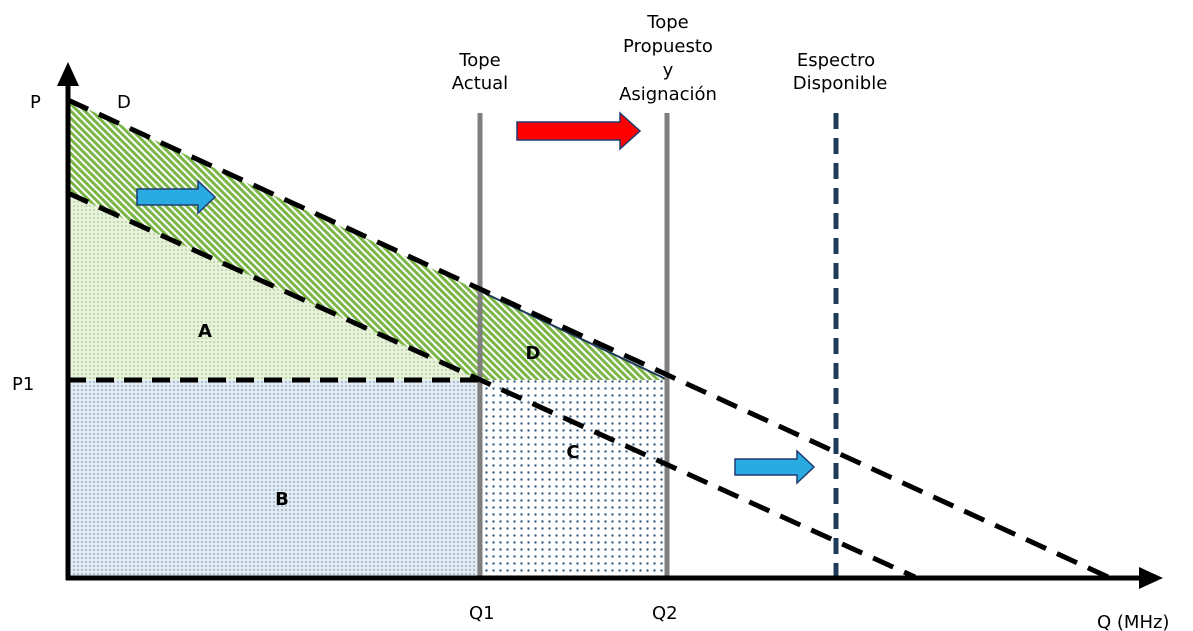 The image size is (1193, 631). I want to click on y-axis-label: P, so click(35, 102).